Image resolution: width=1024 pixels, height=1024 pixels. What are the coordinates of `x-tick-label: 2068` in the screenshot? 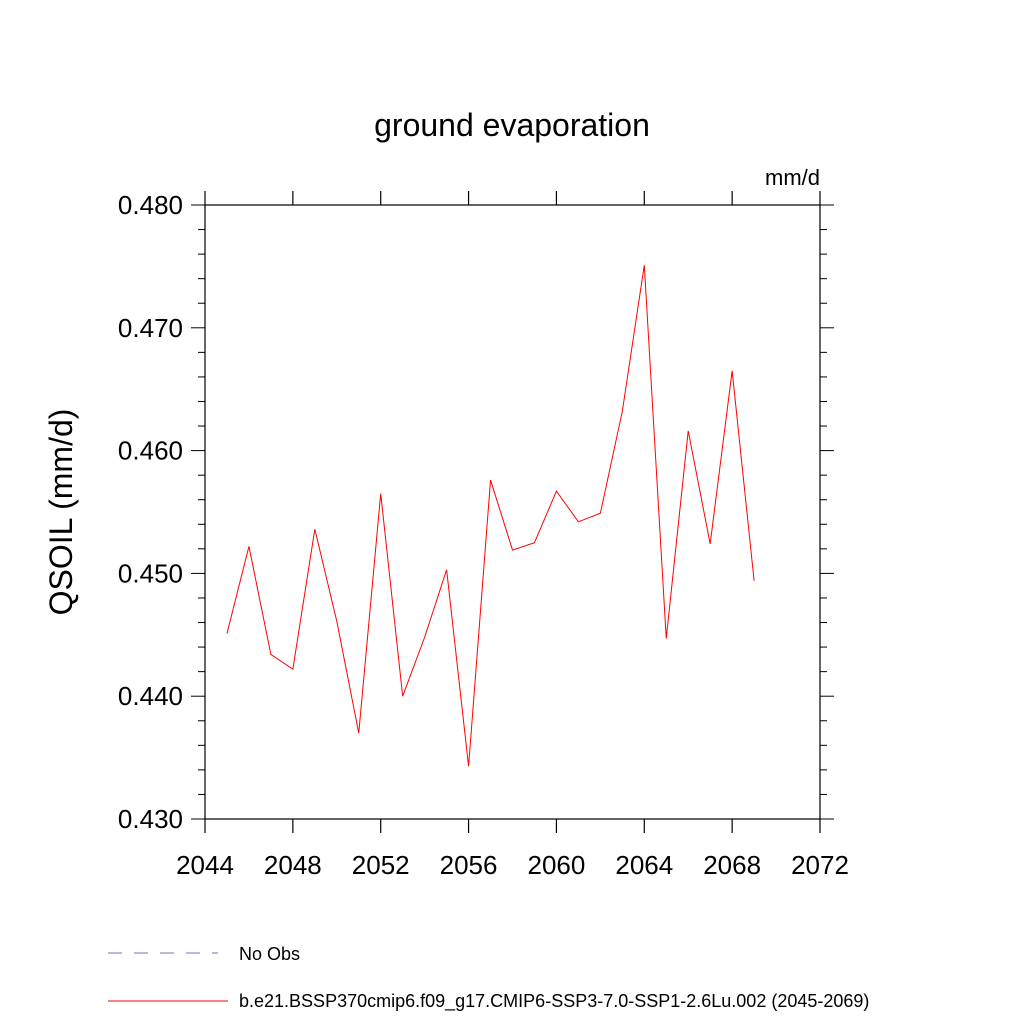 It's located at (732, 865).